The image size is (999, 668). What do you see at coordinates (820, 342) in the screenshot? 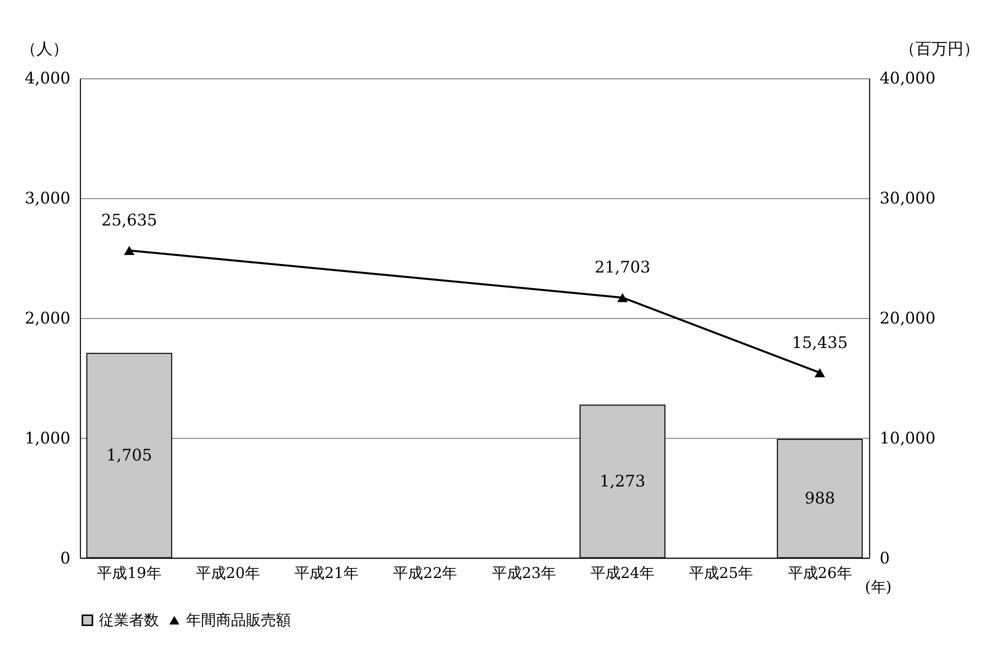
I see `data-label: 15,435` at bounding box center [820, 342].